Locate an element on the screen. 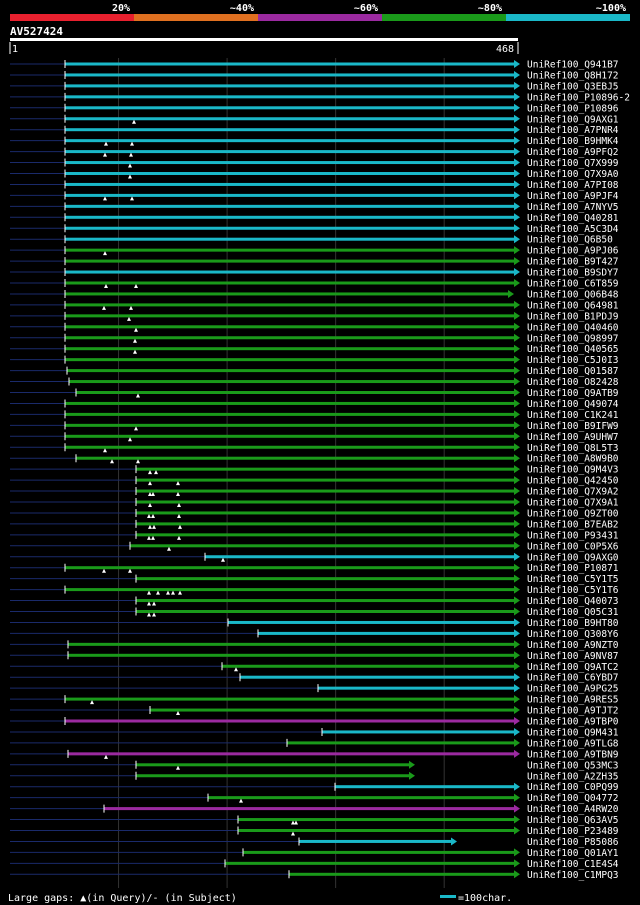 This screenshot has width=640, height=905. hit-label: UniRef100_B9HT80 is located at coordinates (573, 623).